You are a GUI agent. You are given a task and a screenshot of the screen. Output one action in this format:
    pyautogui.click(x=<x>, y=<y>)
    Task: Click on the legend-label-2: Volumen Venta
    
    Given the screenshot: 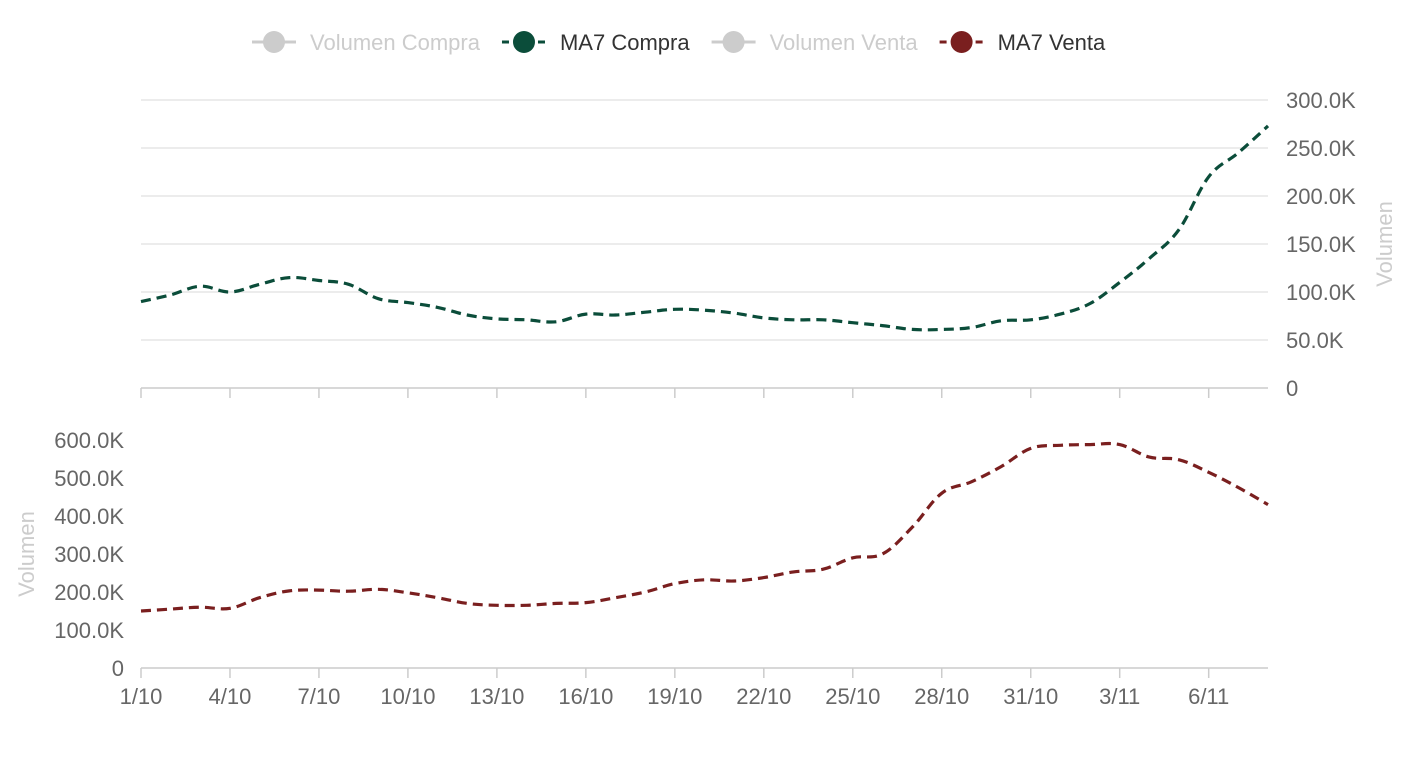 What is the action you would take?
    pyautogui.click(x=844, y=42)
    